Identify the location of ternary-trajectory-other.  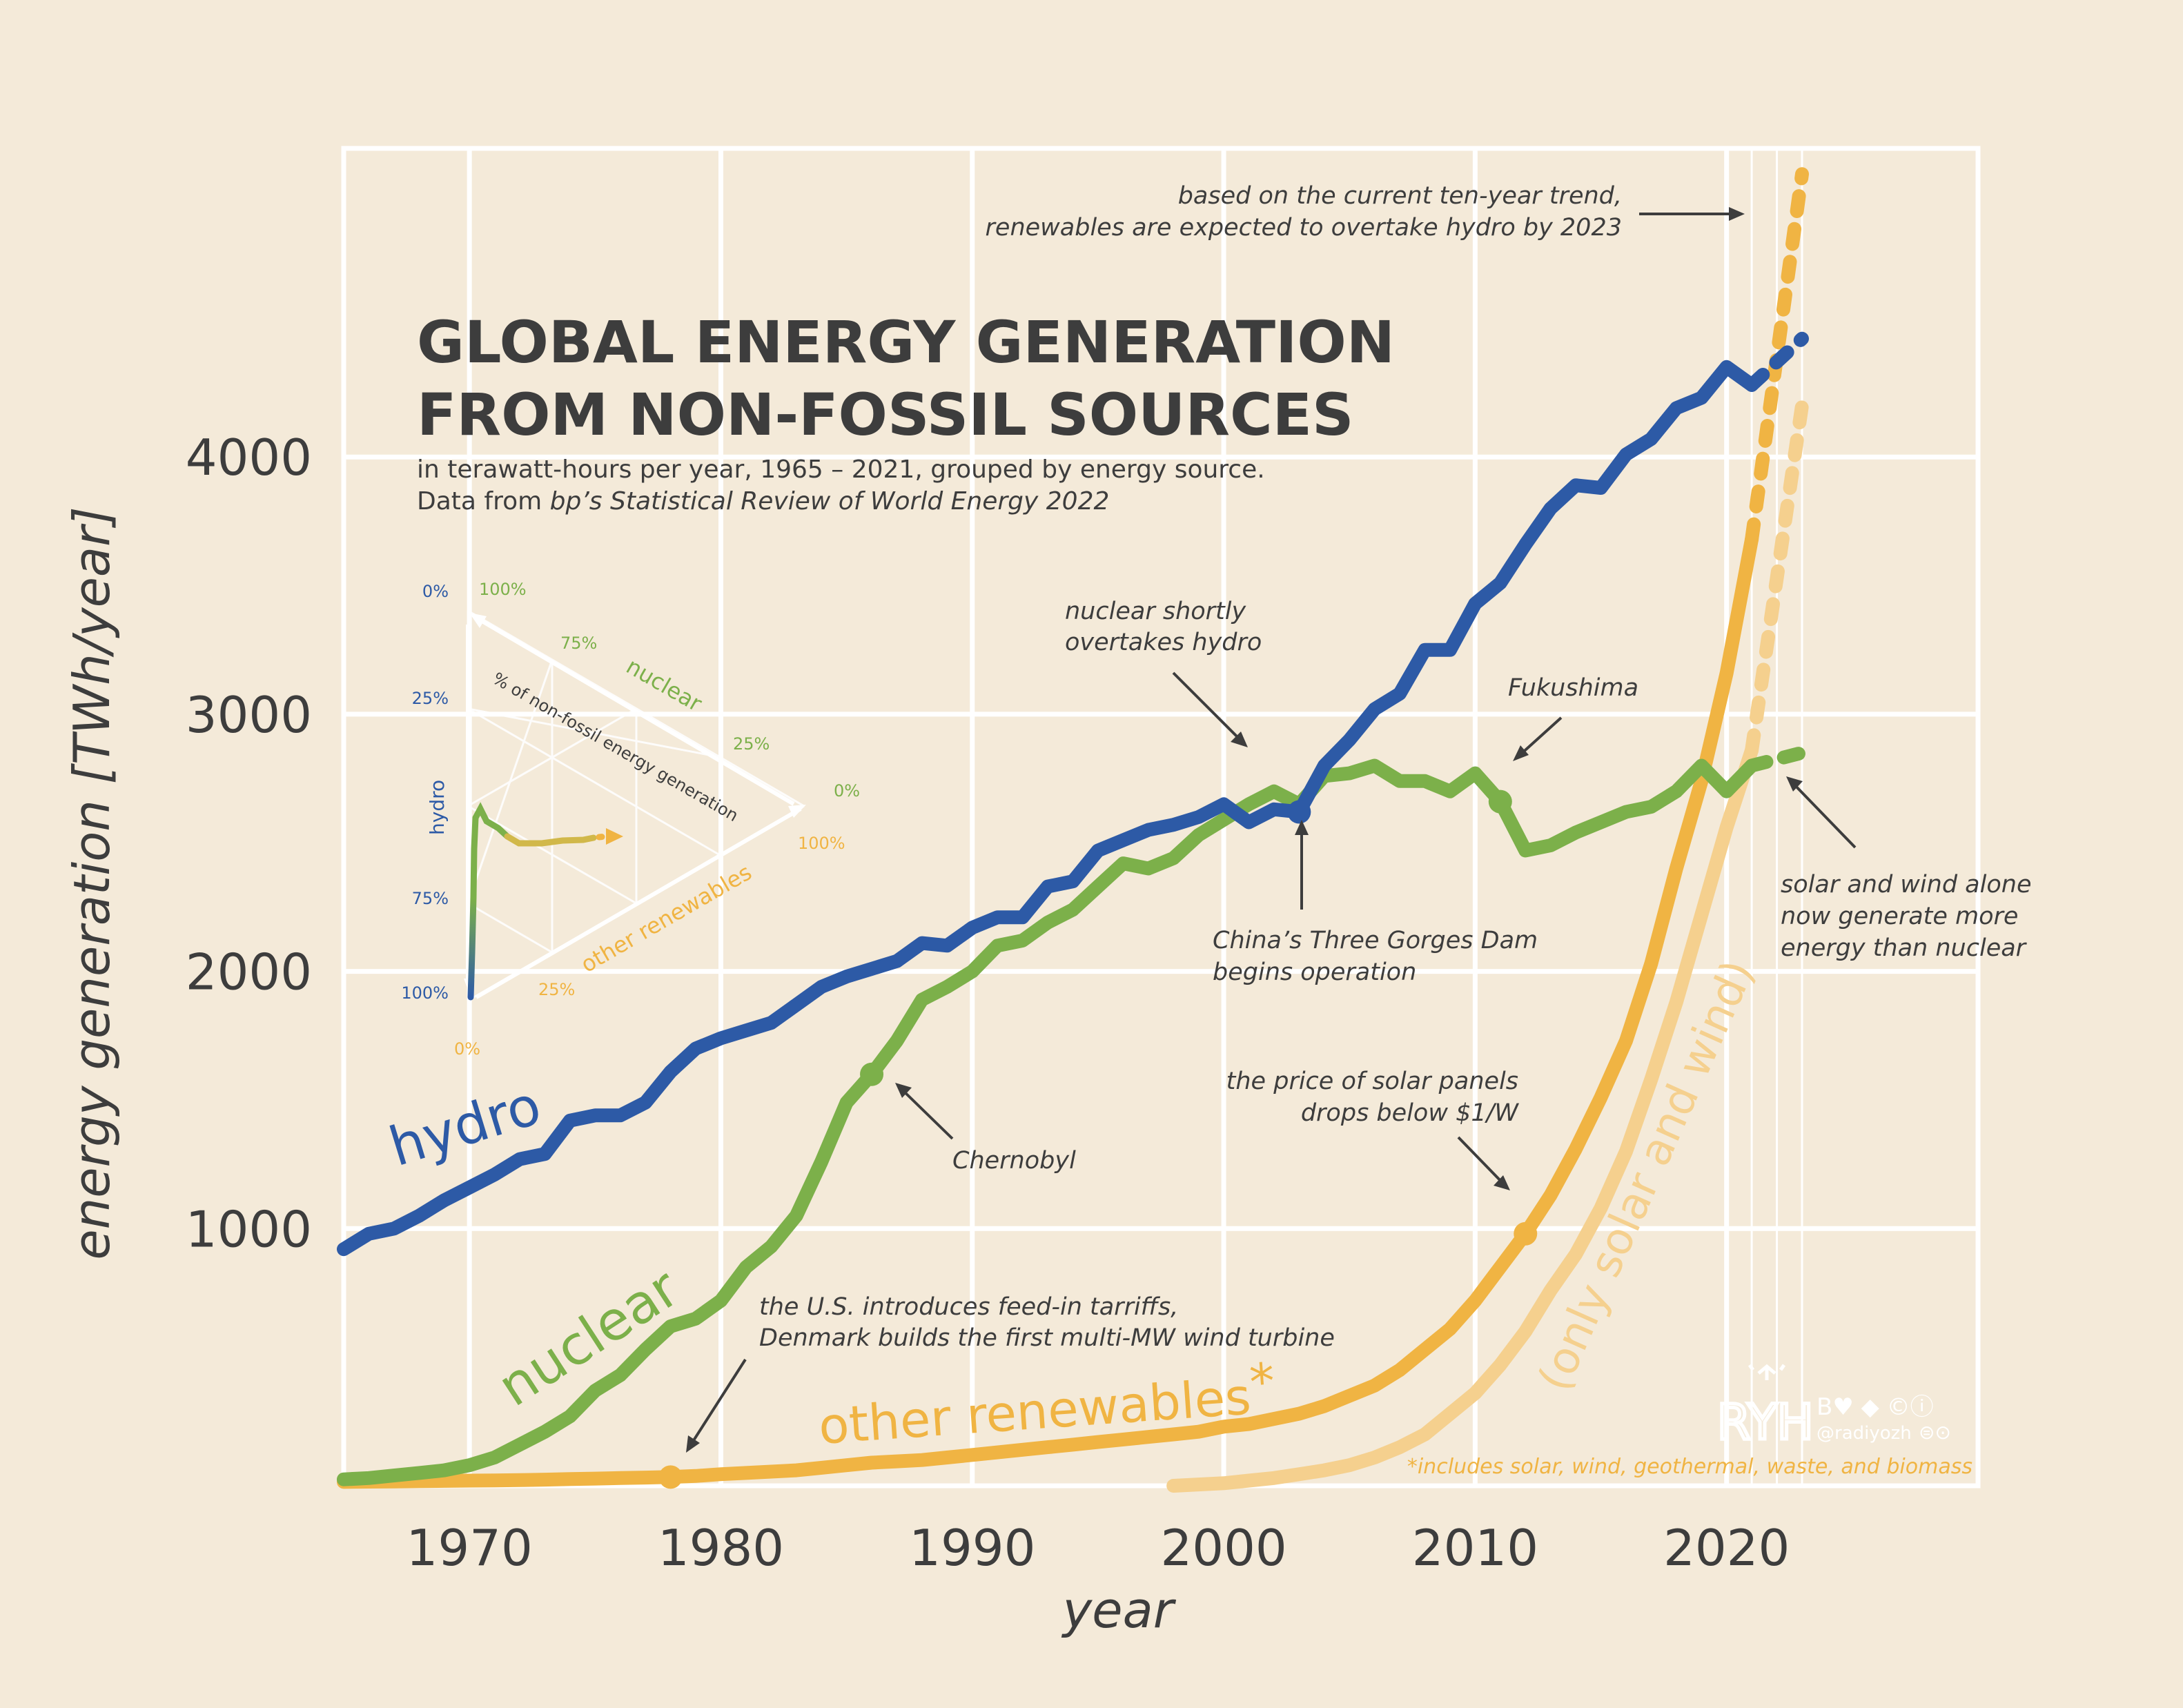
(551, 840).